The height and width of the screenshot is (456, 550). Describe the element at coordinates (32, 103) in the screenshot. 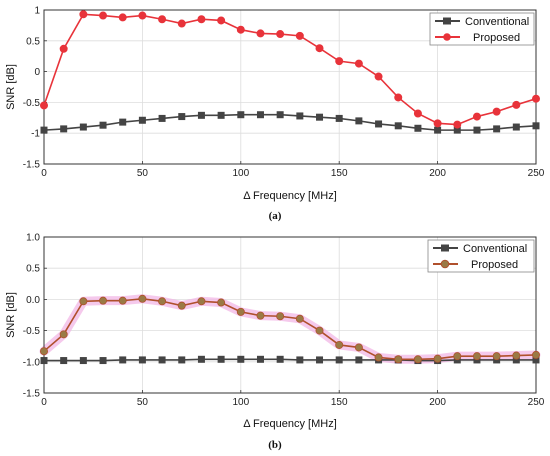

I see `y-tick-label: -0.5` at that location.